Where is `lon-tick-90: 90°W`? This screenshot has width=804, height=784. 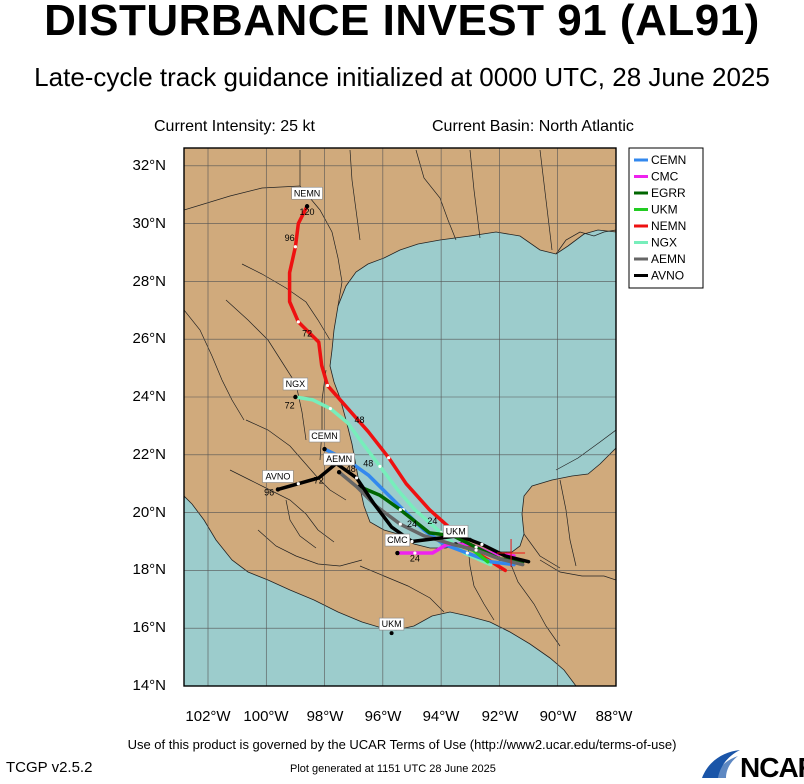 lon-tick-90: 90°W is located at coordinates (558, 716).